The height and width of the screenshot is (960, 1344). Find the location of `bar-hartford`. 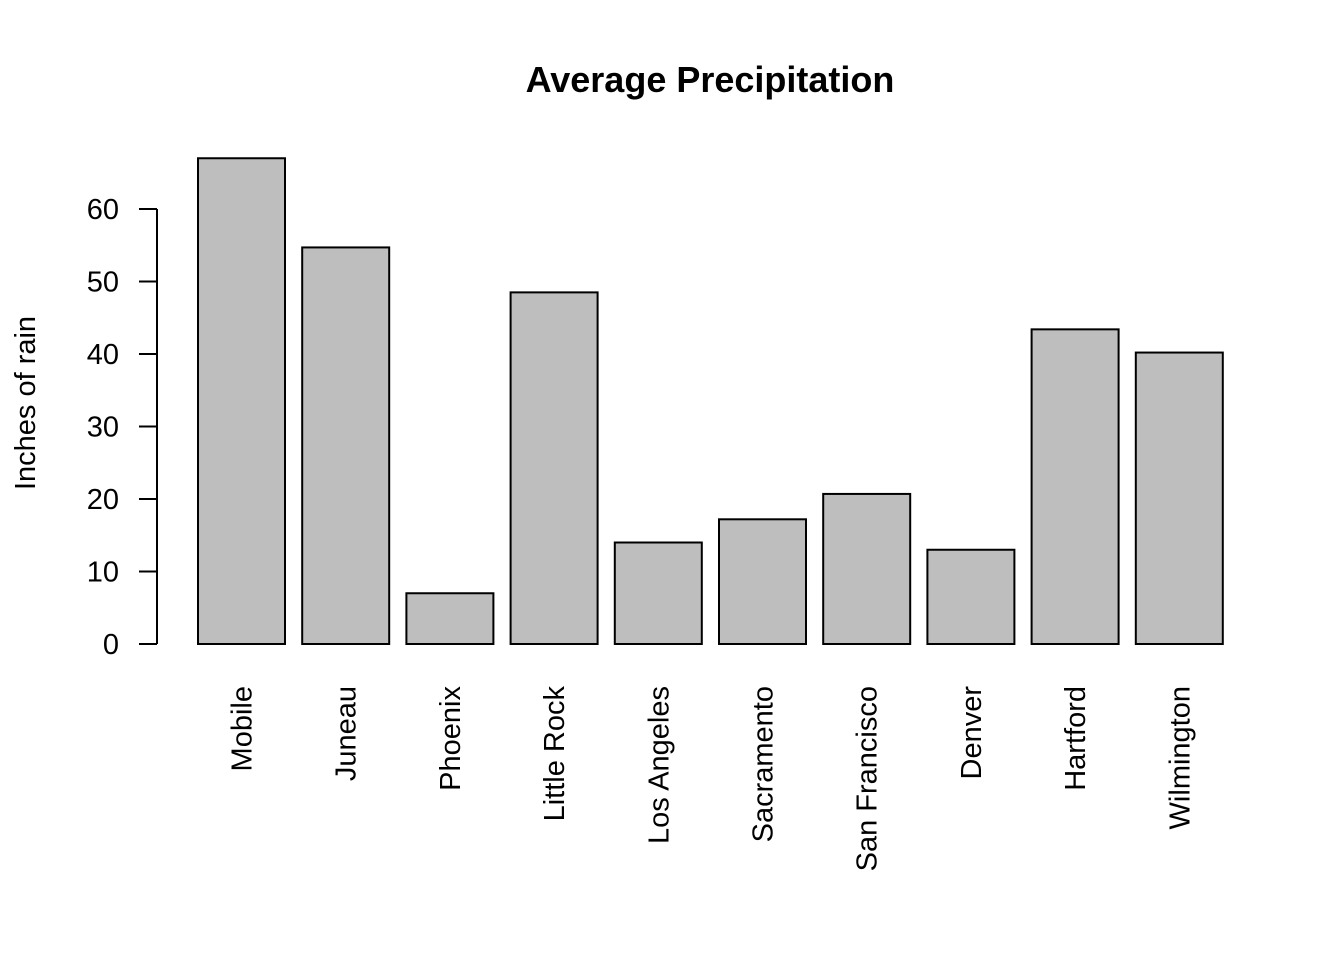

bar-hartford is located at coordinates (1075, 486).